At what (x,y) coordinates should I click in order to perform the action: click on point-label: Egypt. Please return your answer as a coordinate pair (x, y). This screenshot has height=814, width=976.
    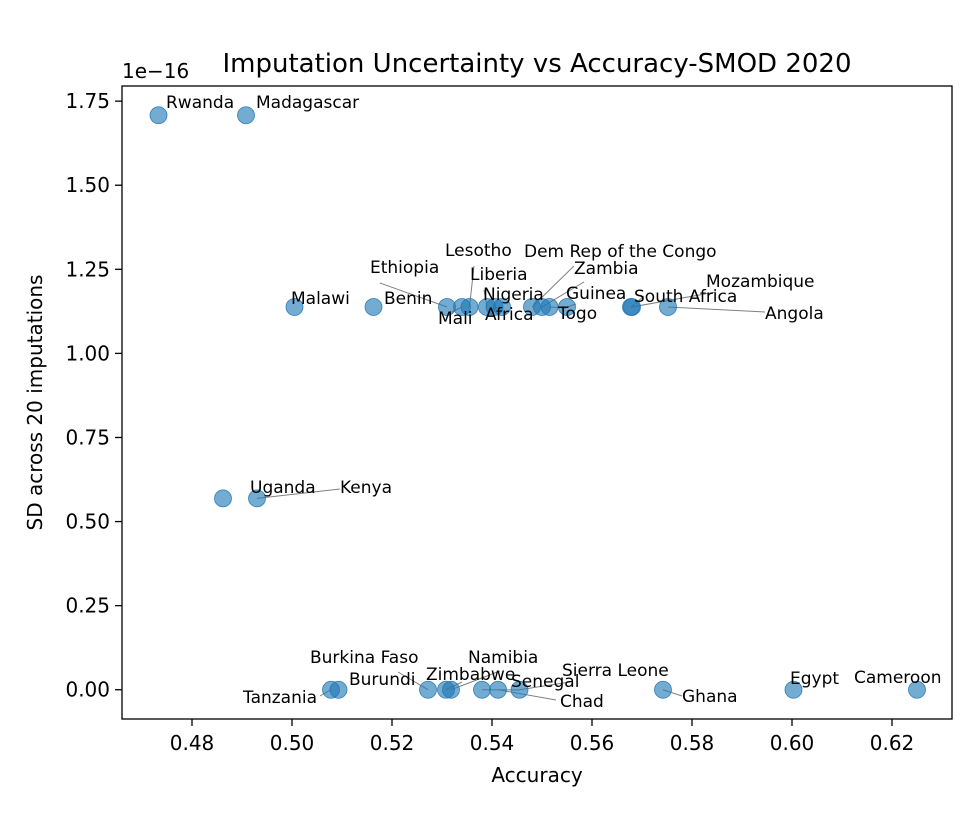
    Looking at the image, I should click on (814, 679).